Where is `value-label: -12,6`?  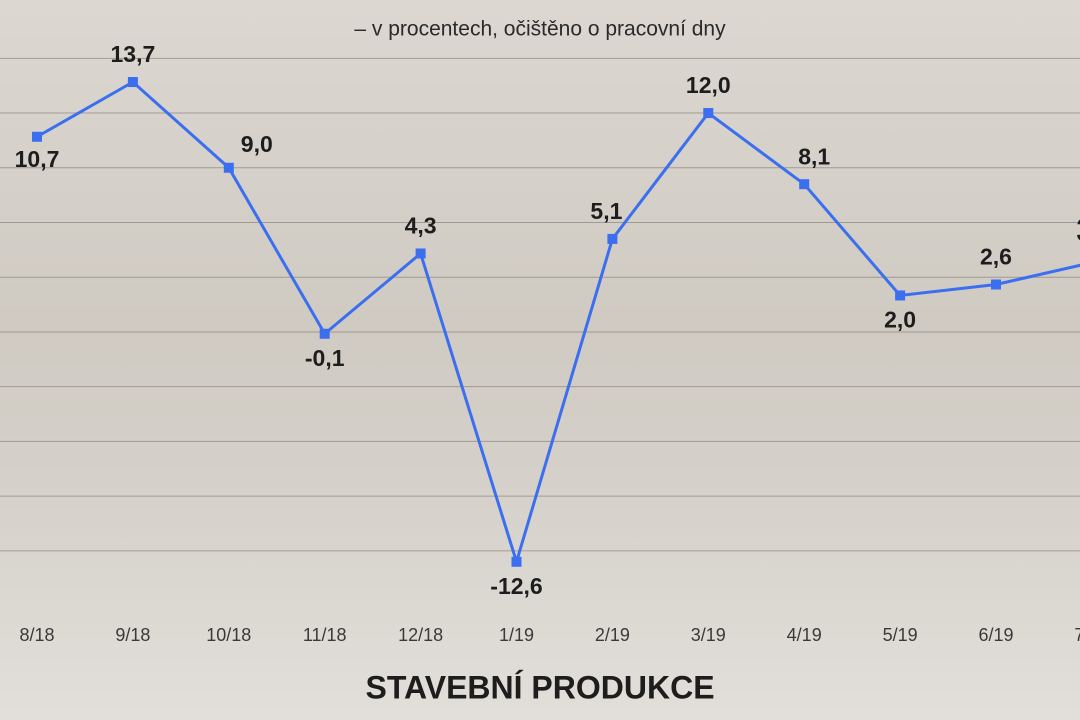 value-label: -12,6 is located at coordinates (516, 586).